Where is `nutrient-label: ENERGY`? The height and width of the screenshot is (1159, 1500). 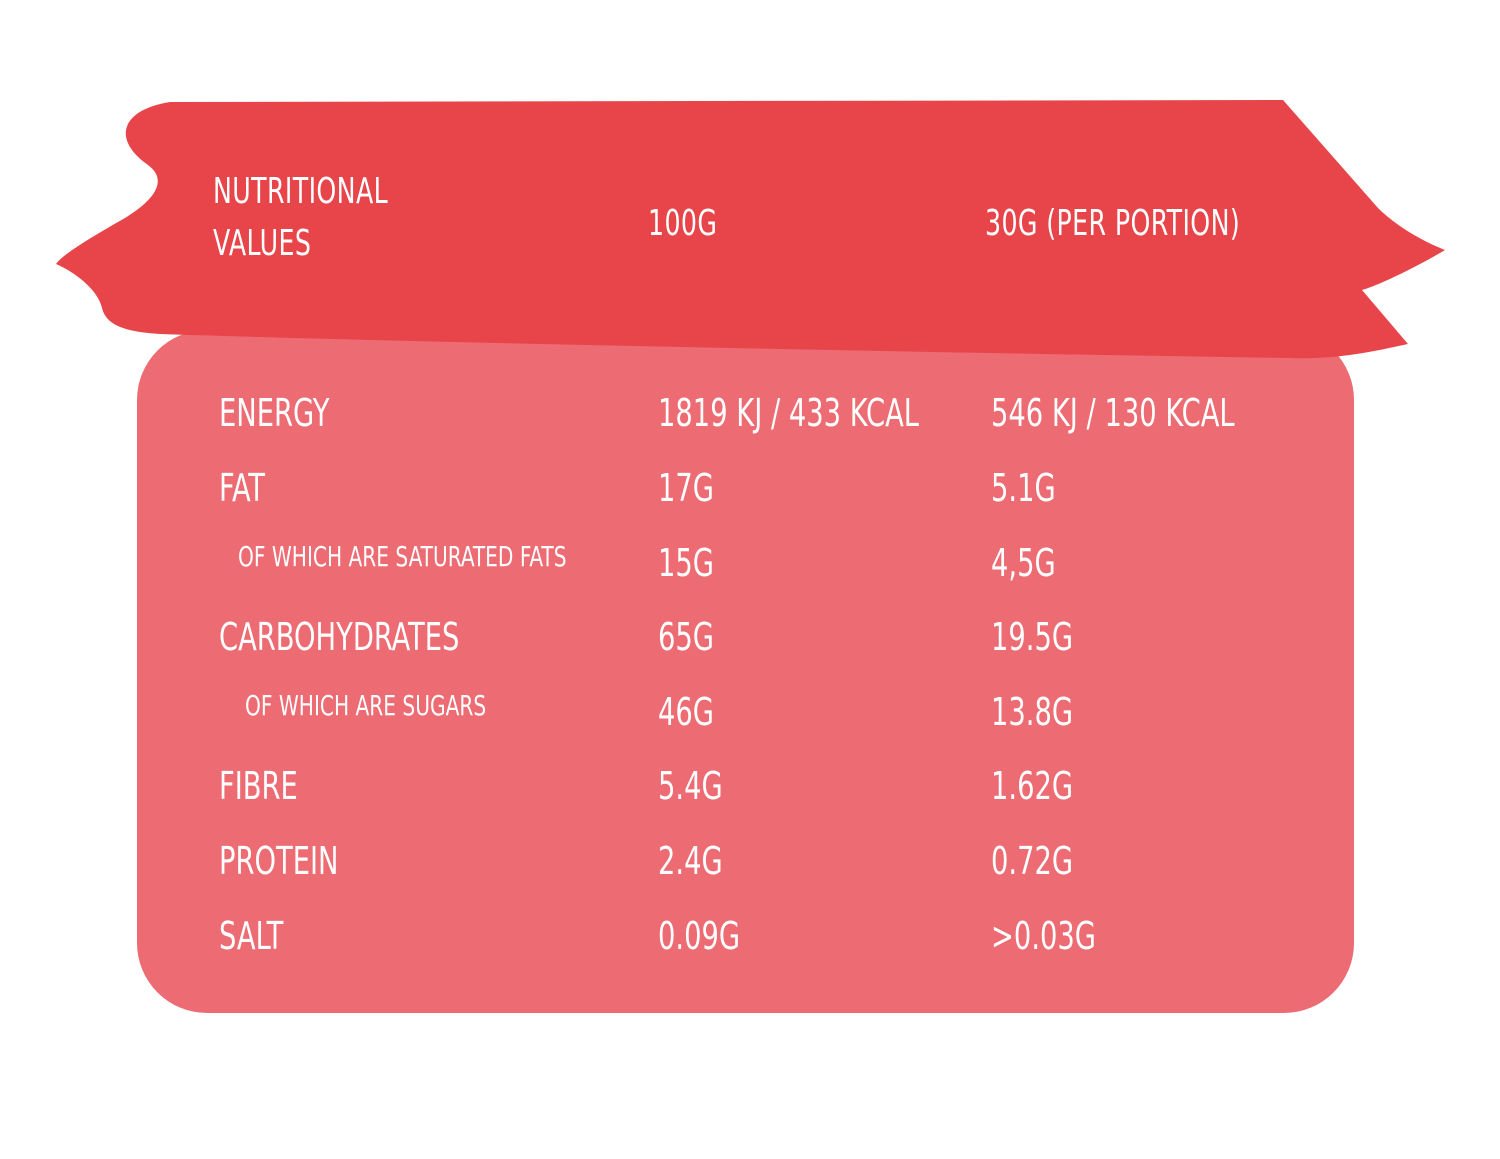 nutrient-label: ENERGY is located at coordinates (274, 413).